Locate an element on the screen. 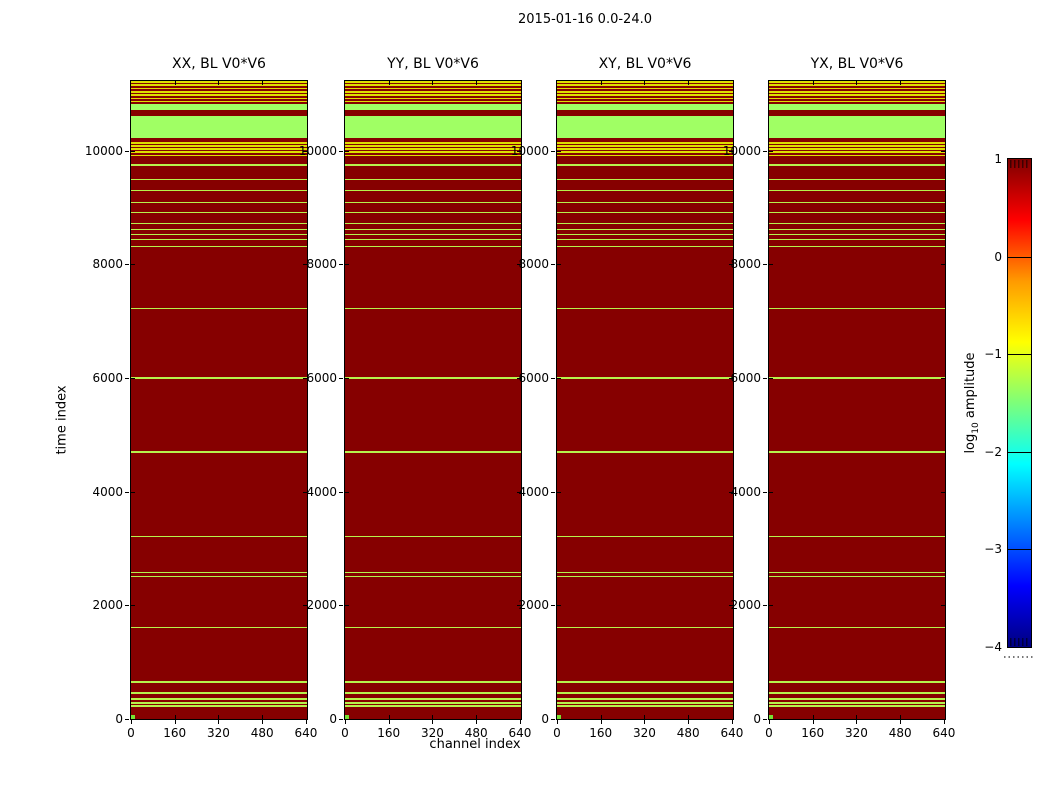  colorbar-label-rest: amplitude is located at coordinates (971, 387).